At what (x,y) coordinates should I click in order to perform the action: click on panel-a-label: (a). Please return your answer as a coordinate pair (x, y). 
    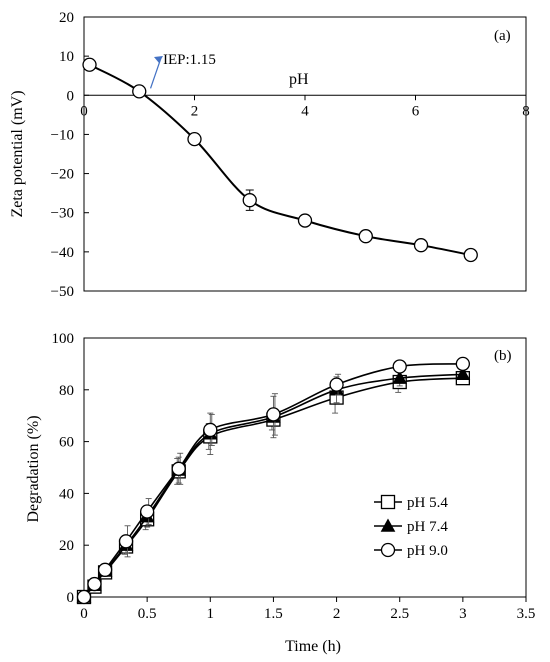
    Looking at the image, I should click on (502, 36).